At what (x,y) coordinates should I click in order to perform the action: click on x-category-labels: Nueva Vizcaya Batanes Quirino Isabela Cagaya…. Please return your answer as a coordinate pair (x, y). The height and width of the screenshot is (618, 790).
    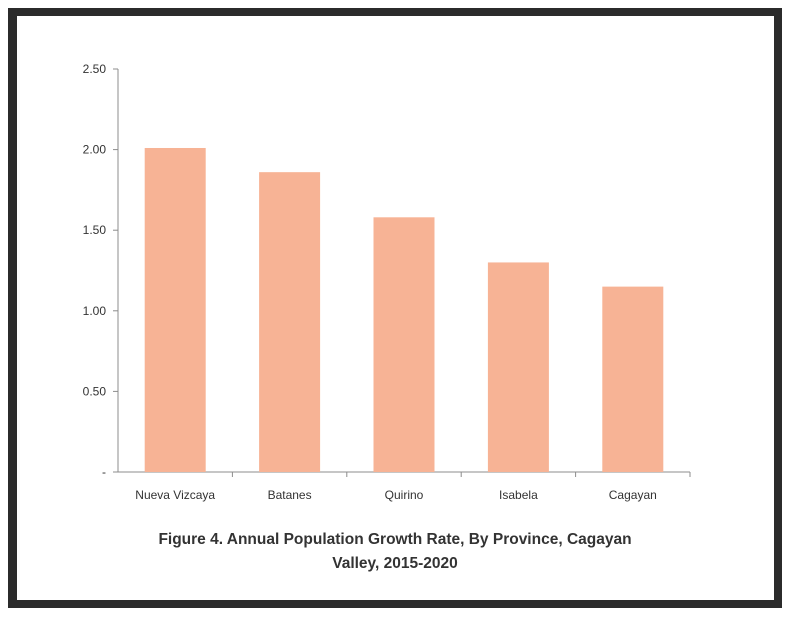
    Looking at the image, I should click on (396, 495).